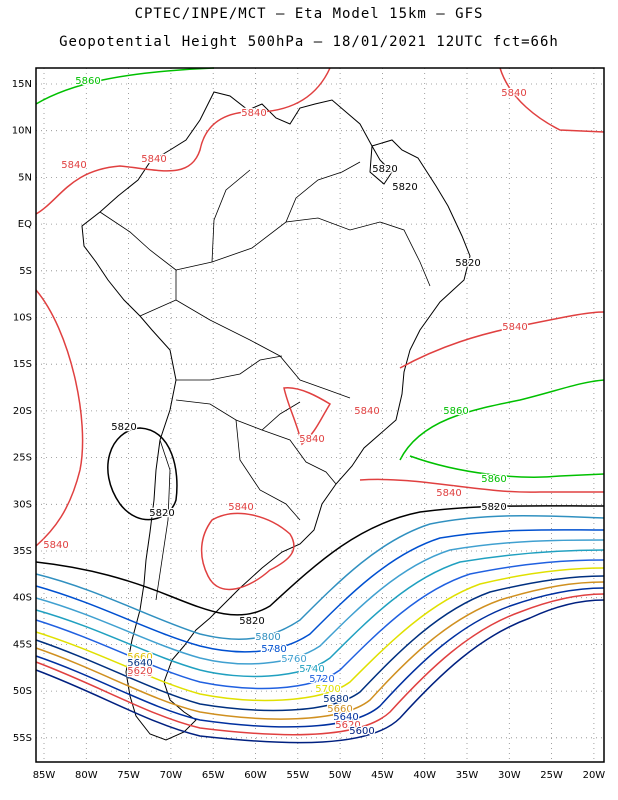 Image resolution: width=618 pixels, height=800 pixels. Describe the element at coordinates (327, 689) in the screenshot. I see `contour-value-label: 5700` at that location.